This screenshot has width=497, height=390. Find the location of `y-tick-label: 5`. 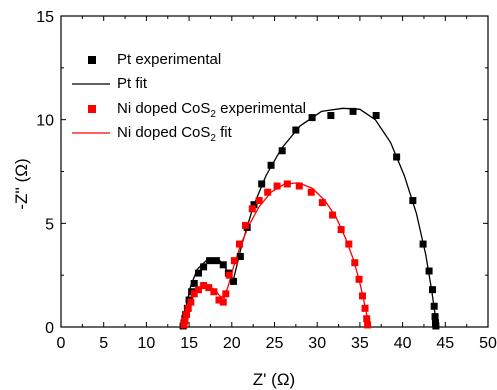

y-tick-label: 5 is located at coordinates (49, 224).